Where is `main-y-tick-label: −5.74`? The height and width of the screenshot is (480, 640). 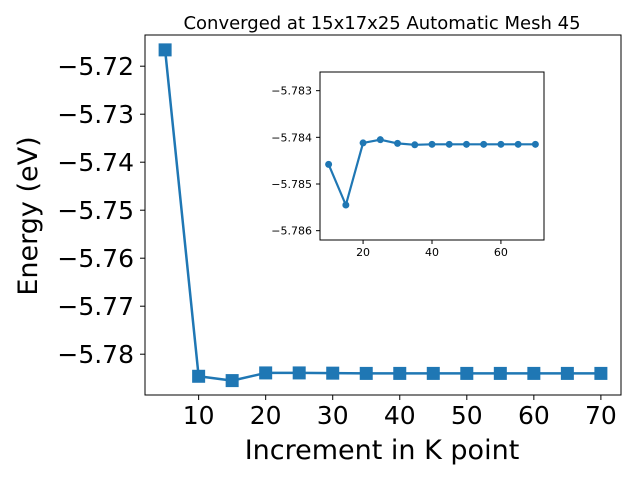
main-y-tick-label: −5.74 is located at coordinates (95, 162).